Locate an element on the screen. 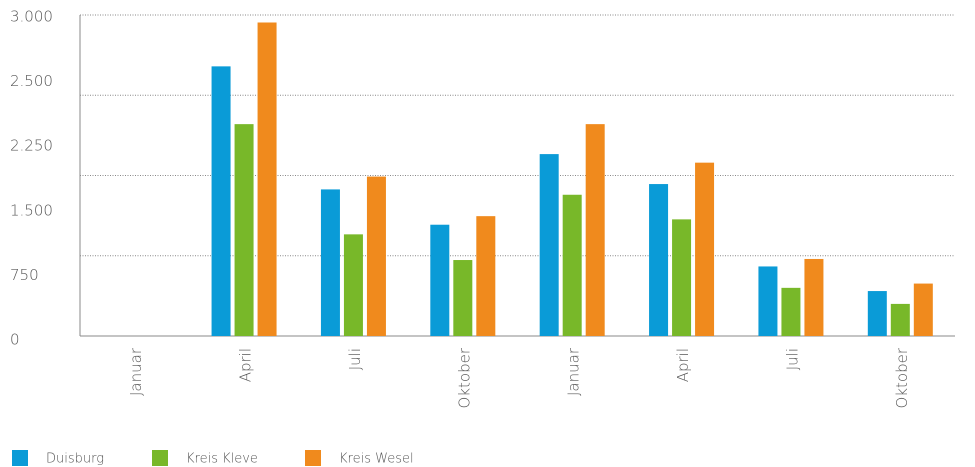 This screenshot has width=975, height=467. legend-label: Duisburg is located at coordinates (75, 459).